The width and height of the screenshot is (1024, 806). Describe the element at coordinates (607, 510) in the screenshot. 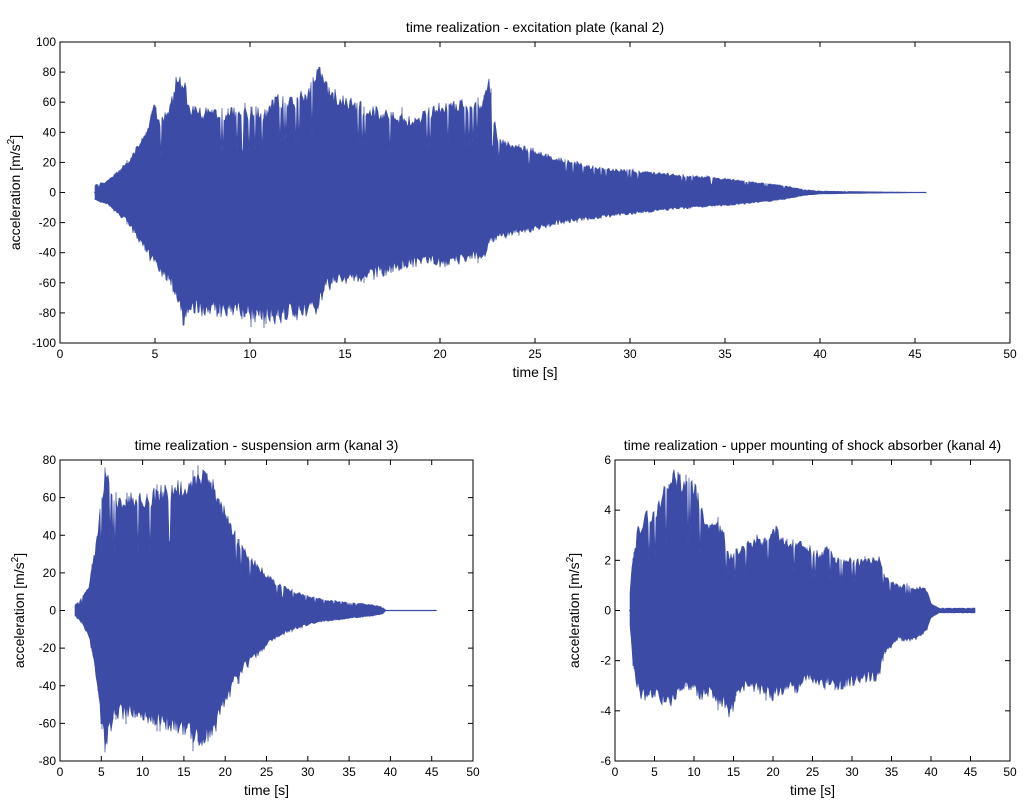

I see `y-tick-label: 4` at that location.